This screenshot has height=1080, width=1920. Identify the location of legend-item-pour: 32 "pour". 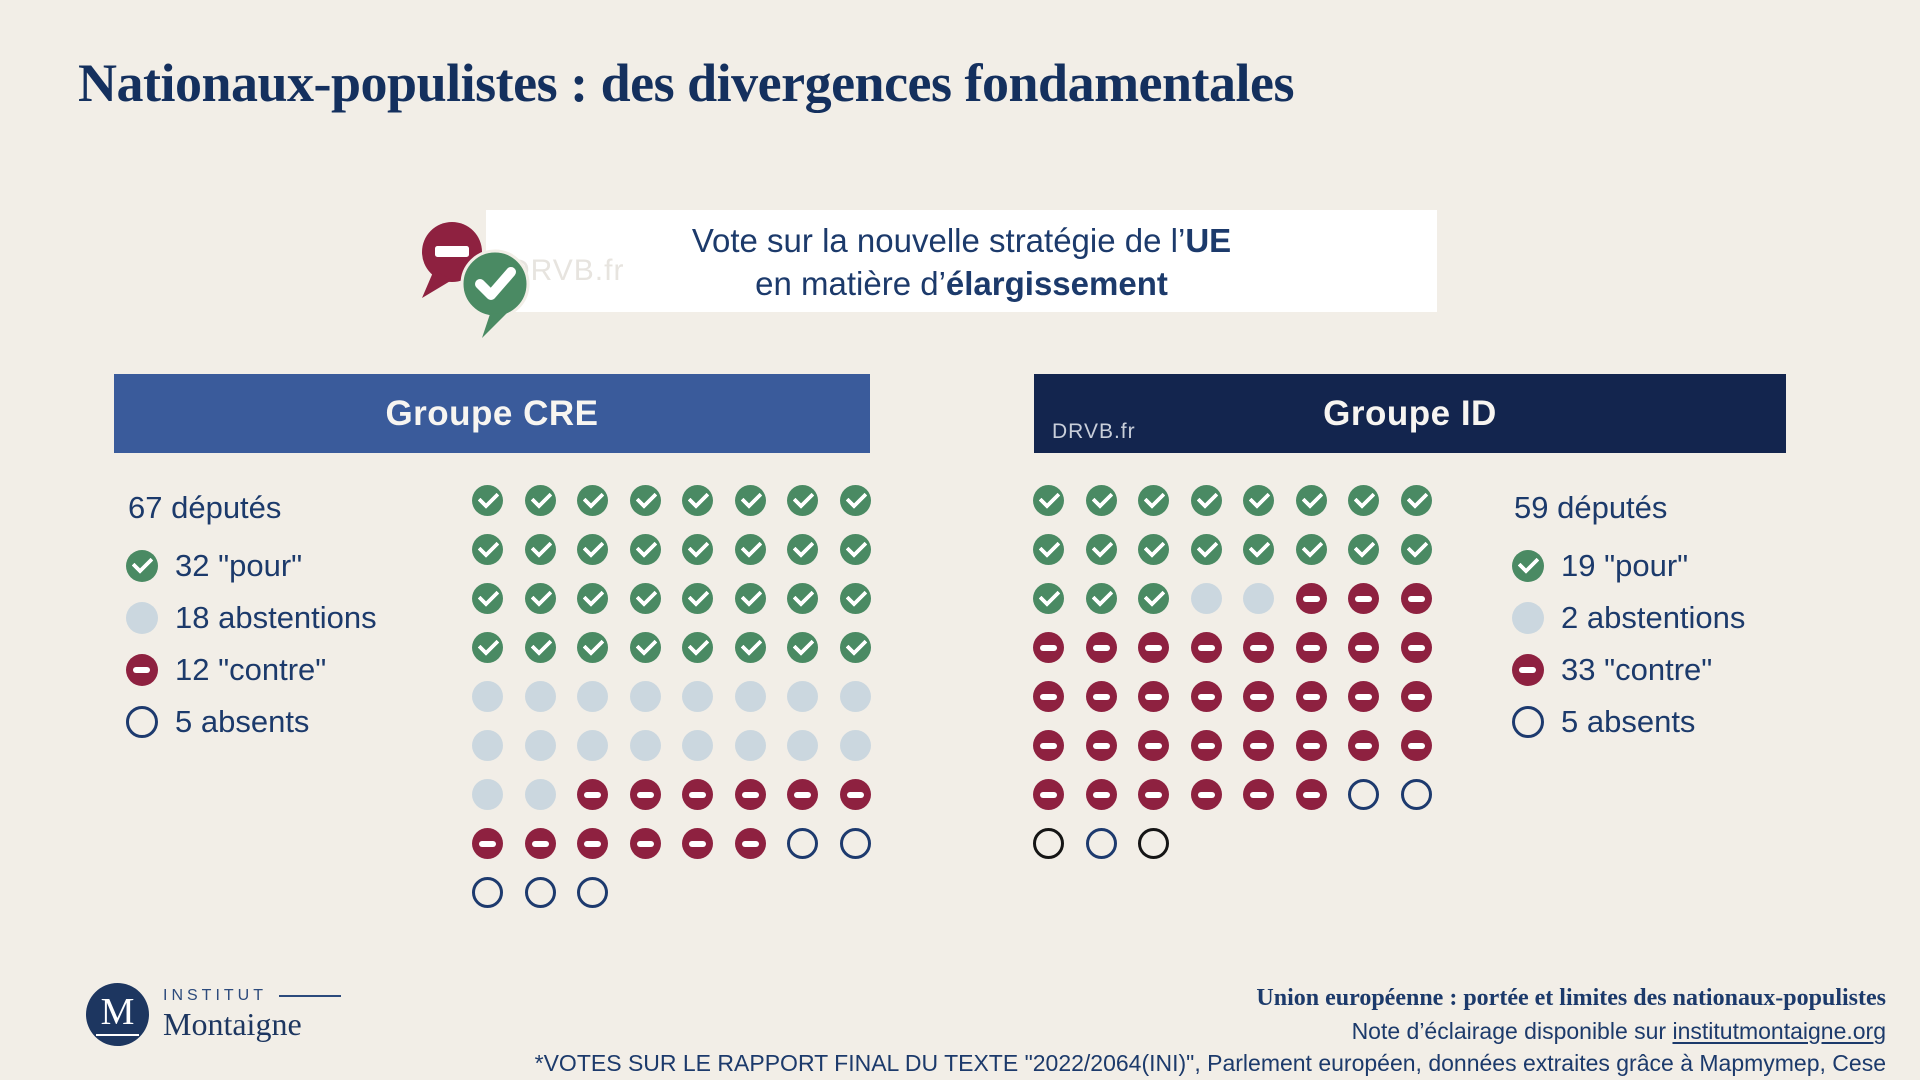
(291, 565).